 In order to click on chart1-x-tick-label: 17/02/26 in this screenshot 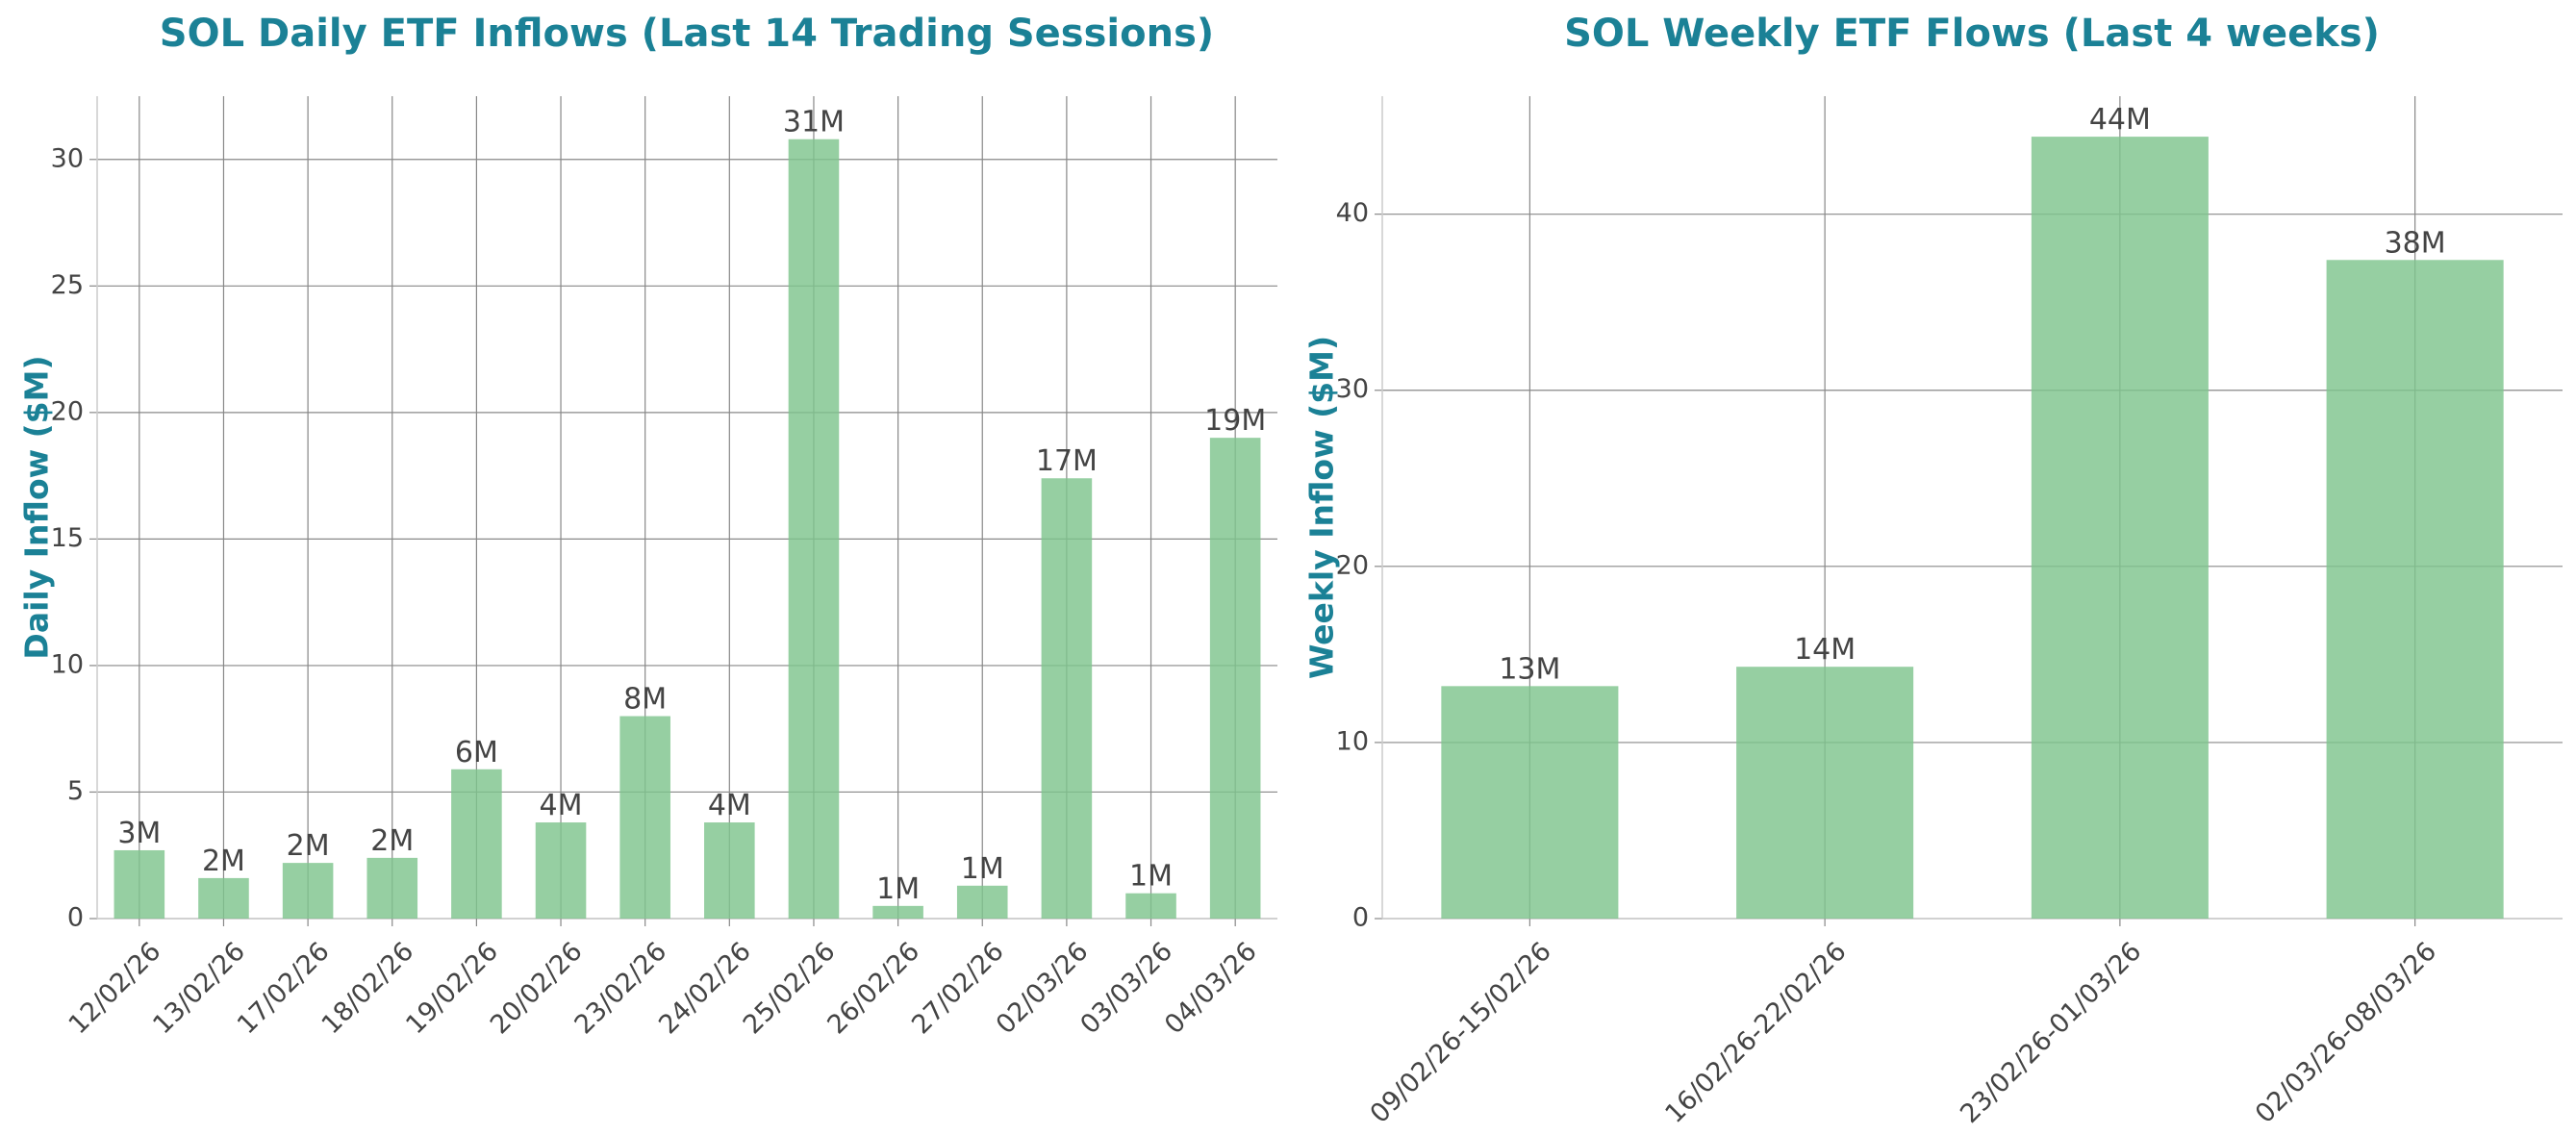, I will do `click(284, 989)`.